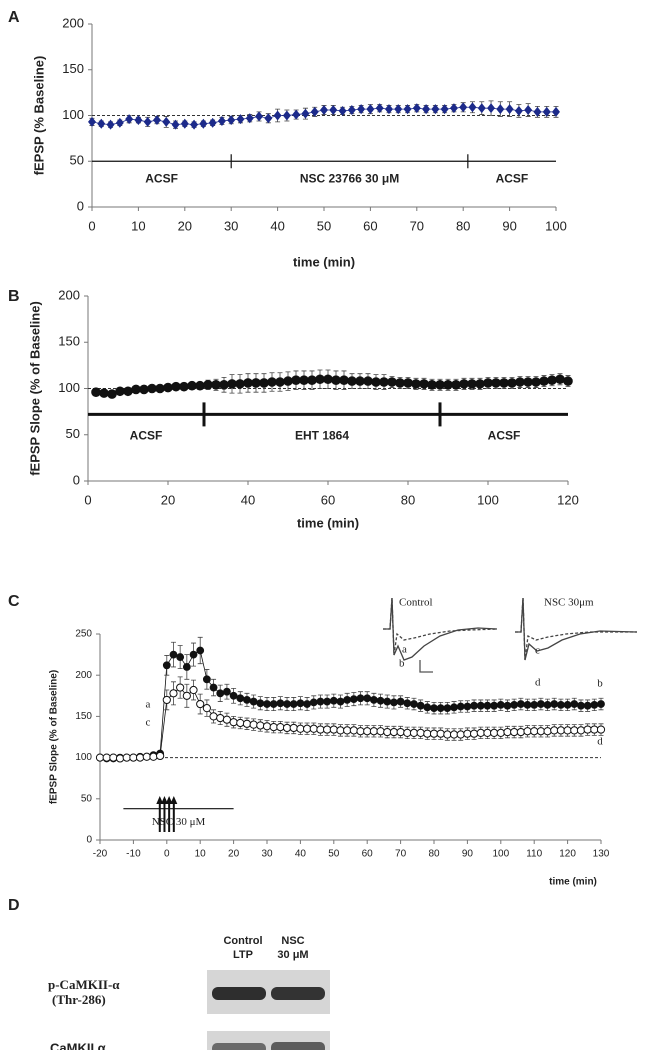 The image size is (647, 1050). What do you see at coordinates (600, 684) in the screenshot?
I see `trace-label: b` at bounding box center [600, 684].